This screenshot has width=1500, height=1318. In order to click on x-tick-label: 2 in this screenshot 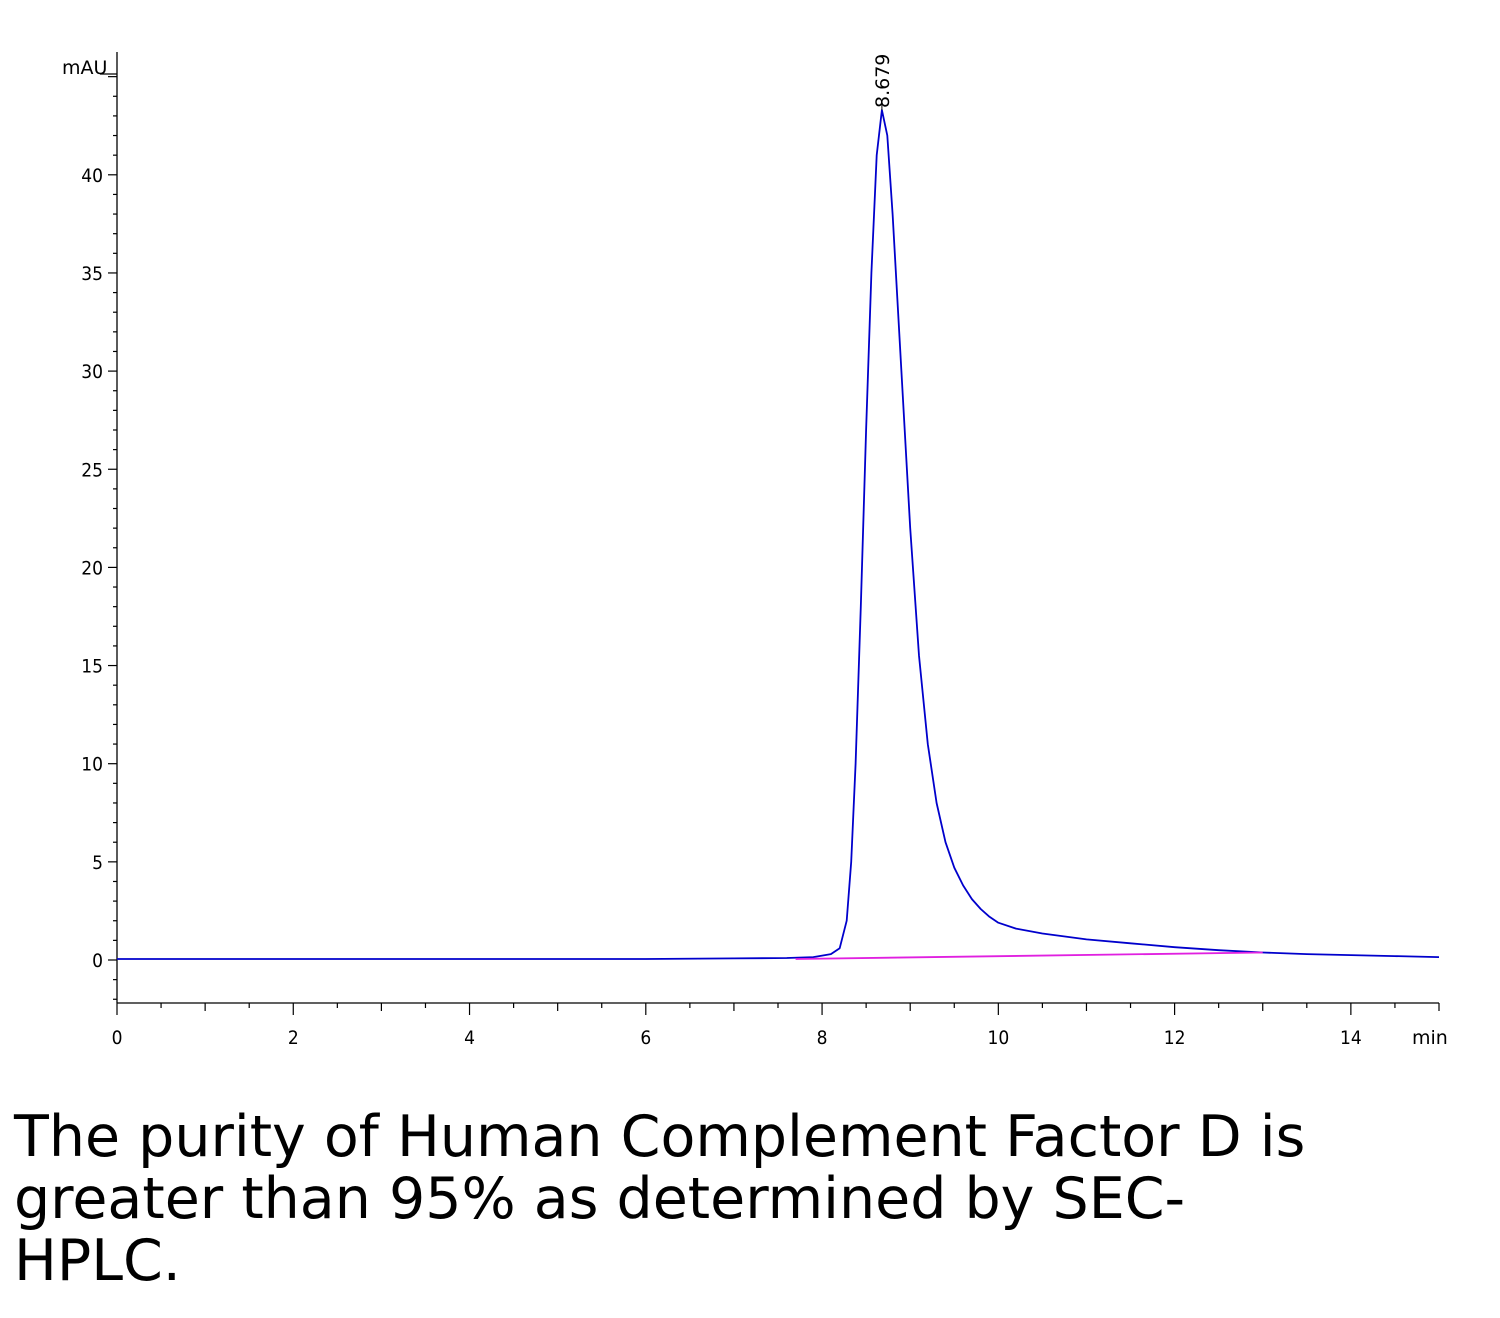, I will do `click(293, 1038)`.